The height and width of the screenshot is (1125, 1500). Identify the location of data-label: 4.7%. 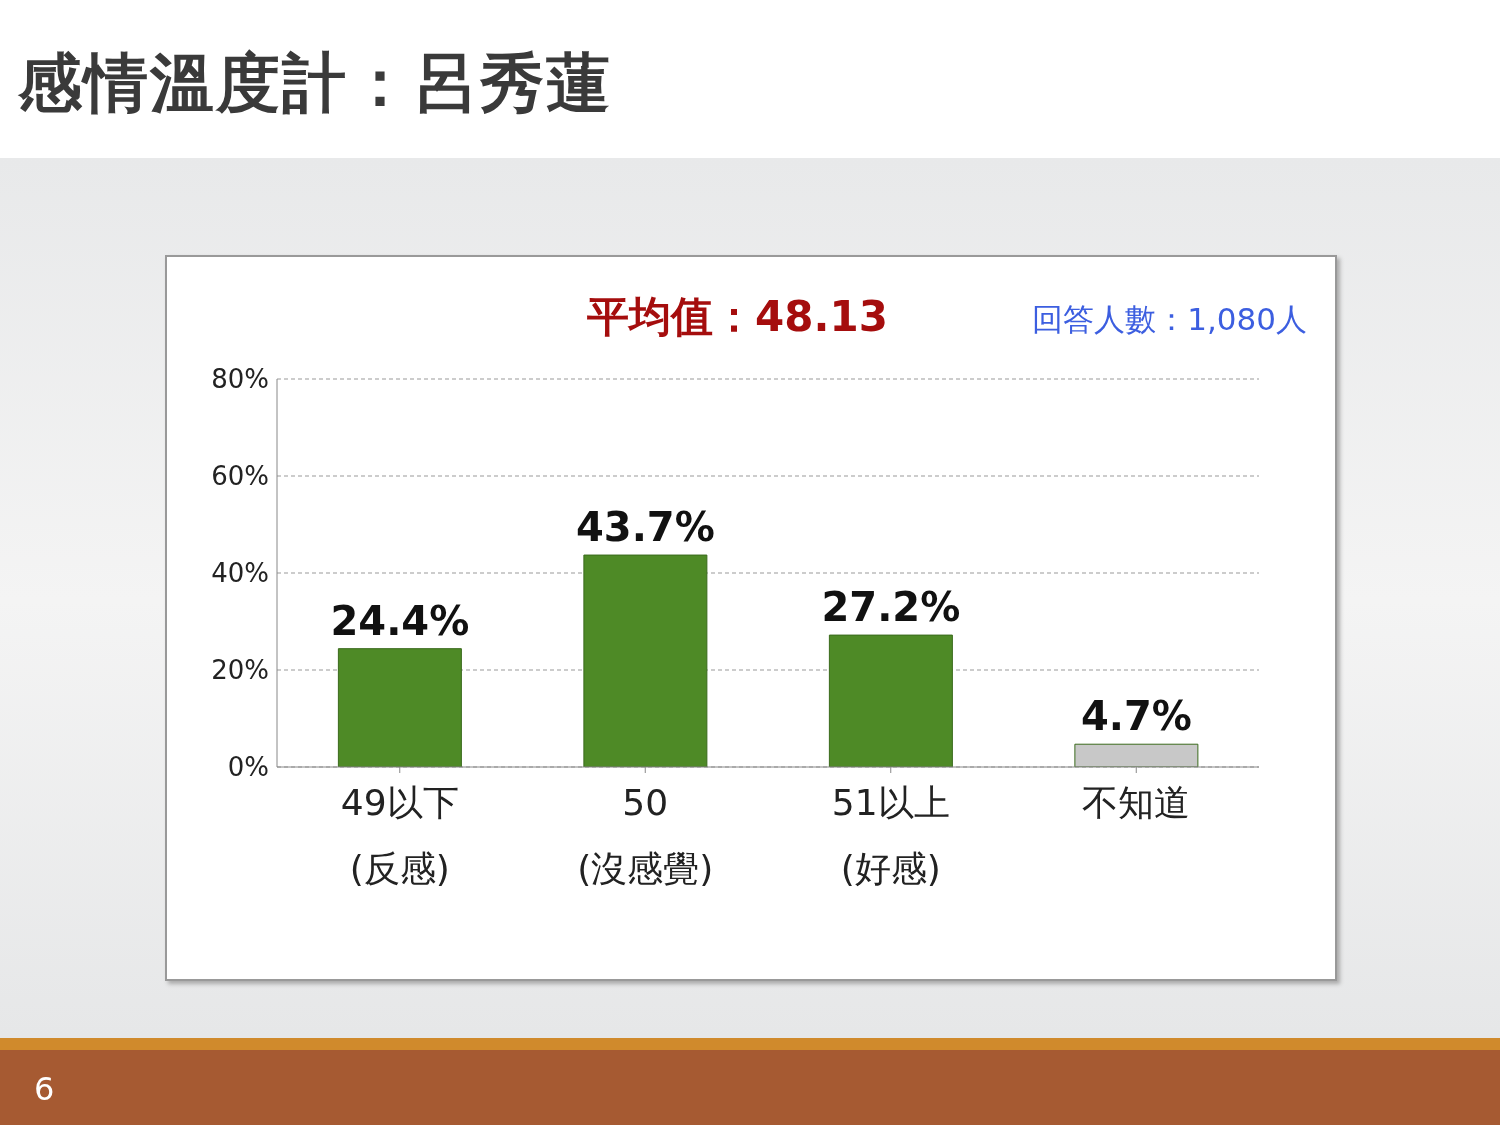
(1136, 716).